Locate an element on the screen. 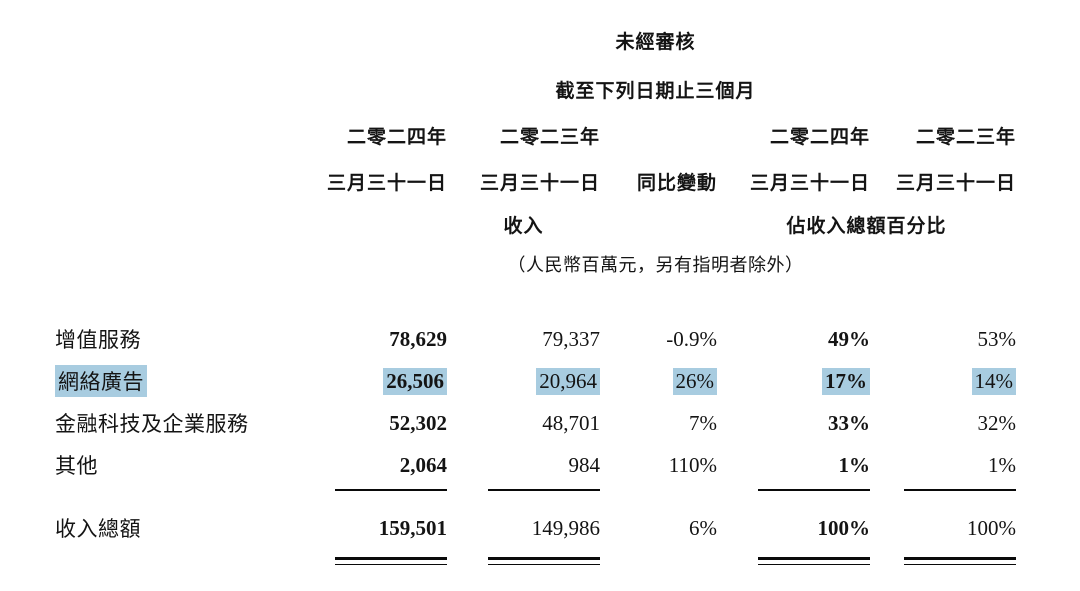  value-text: 32% is located at coordinates (997, 422).